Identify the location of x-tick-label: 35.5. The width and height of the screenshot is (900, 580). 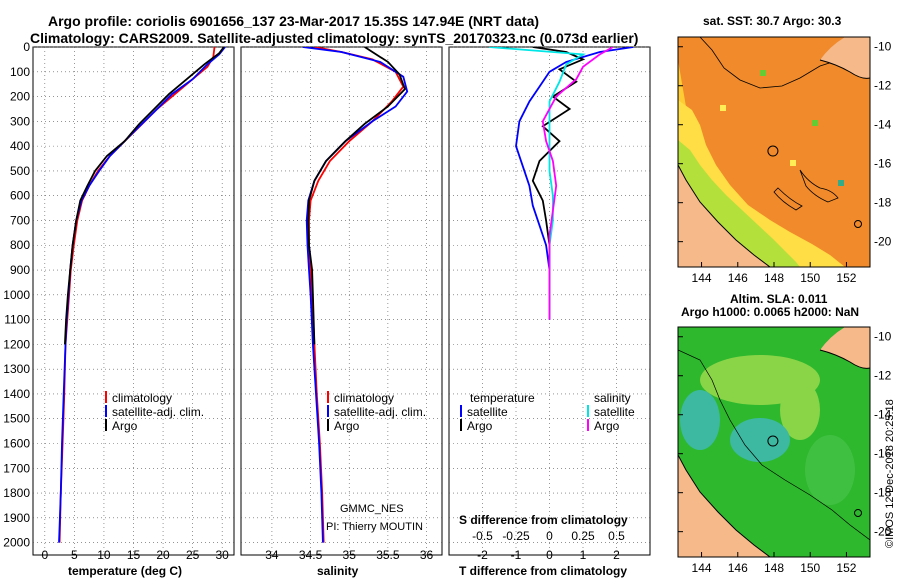
(388, 555).